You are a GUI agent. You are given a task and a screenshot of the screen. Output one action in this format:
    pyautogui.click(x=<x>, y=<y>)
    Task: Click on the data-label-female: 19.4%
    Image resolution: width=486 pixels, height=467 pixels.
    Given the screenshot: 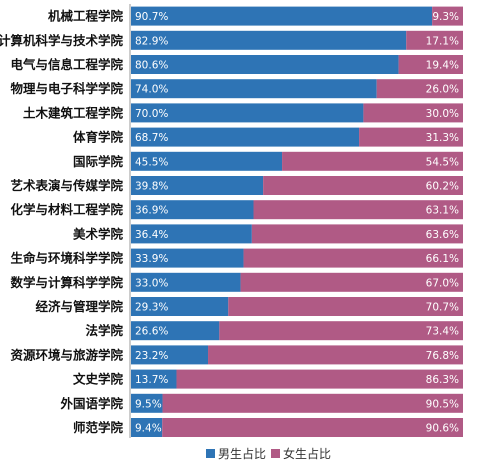 What is the action you would take?
    pyautogui.click(x=442, y=66)
    